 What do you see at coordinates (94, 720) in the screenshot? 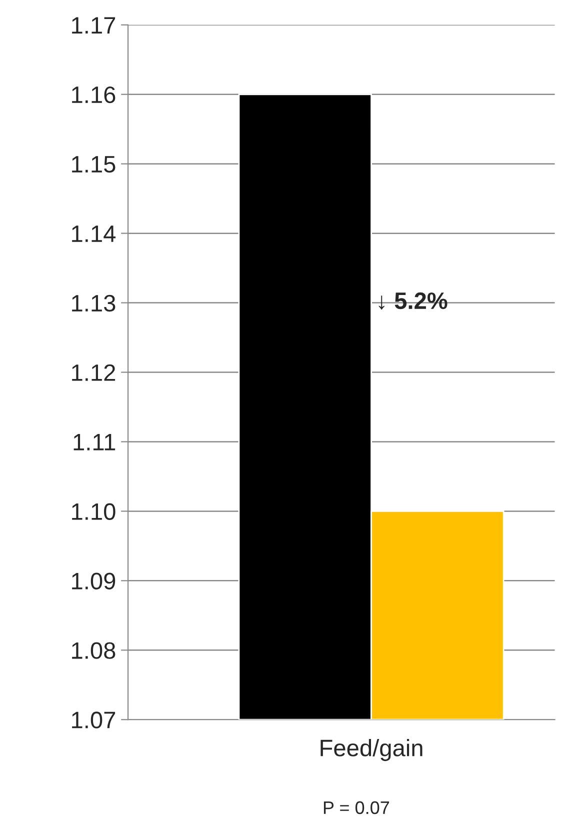
I see `y-tick-label: 1.07` at bounding box center [94, 720].